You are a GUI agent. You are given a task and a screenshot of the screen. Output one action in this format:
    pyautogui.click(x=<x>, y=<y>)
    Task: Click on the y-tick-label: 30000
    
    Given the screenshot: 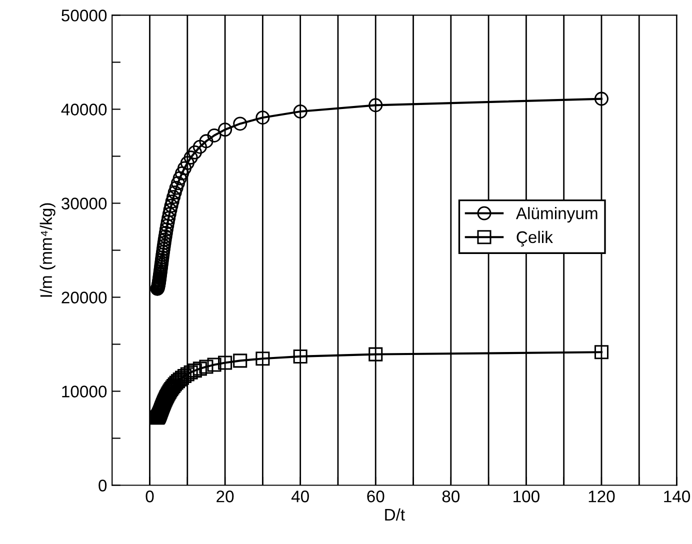 What is the action you would take?
    pyautogui.click(x=84, y=204)
    